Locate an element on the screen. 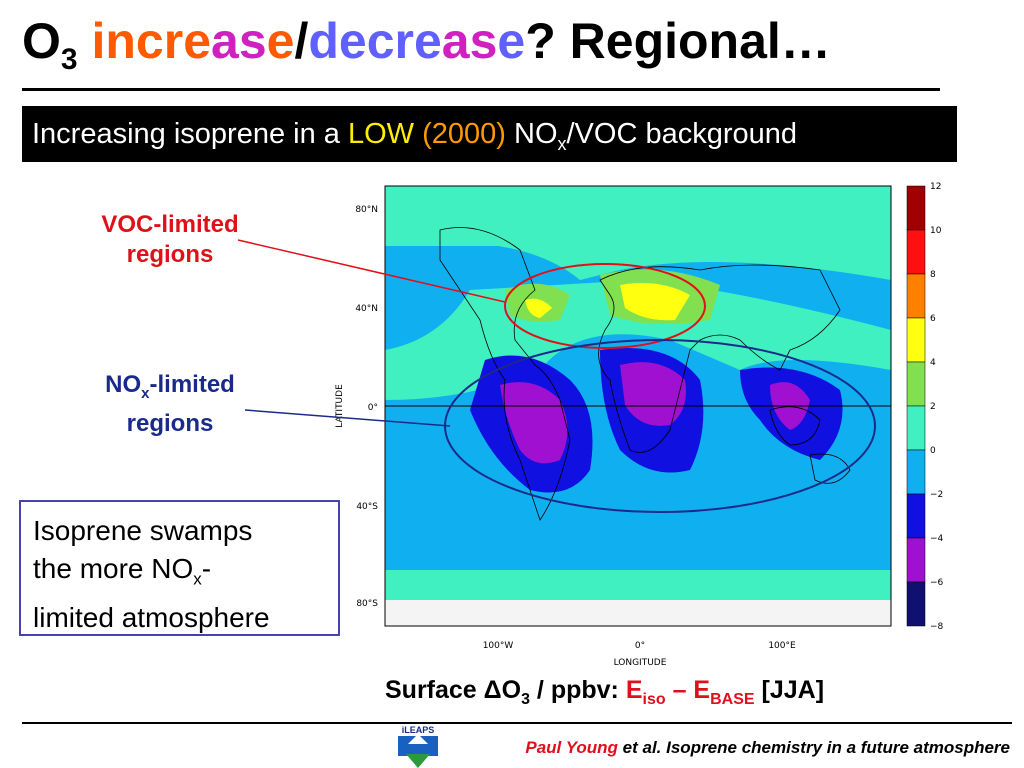 This screenshot has width=1024, height=768. title-dec: dec is located at coordinates (351, 41).